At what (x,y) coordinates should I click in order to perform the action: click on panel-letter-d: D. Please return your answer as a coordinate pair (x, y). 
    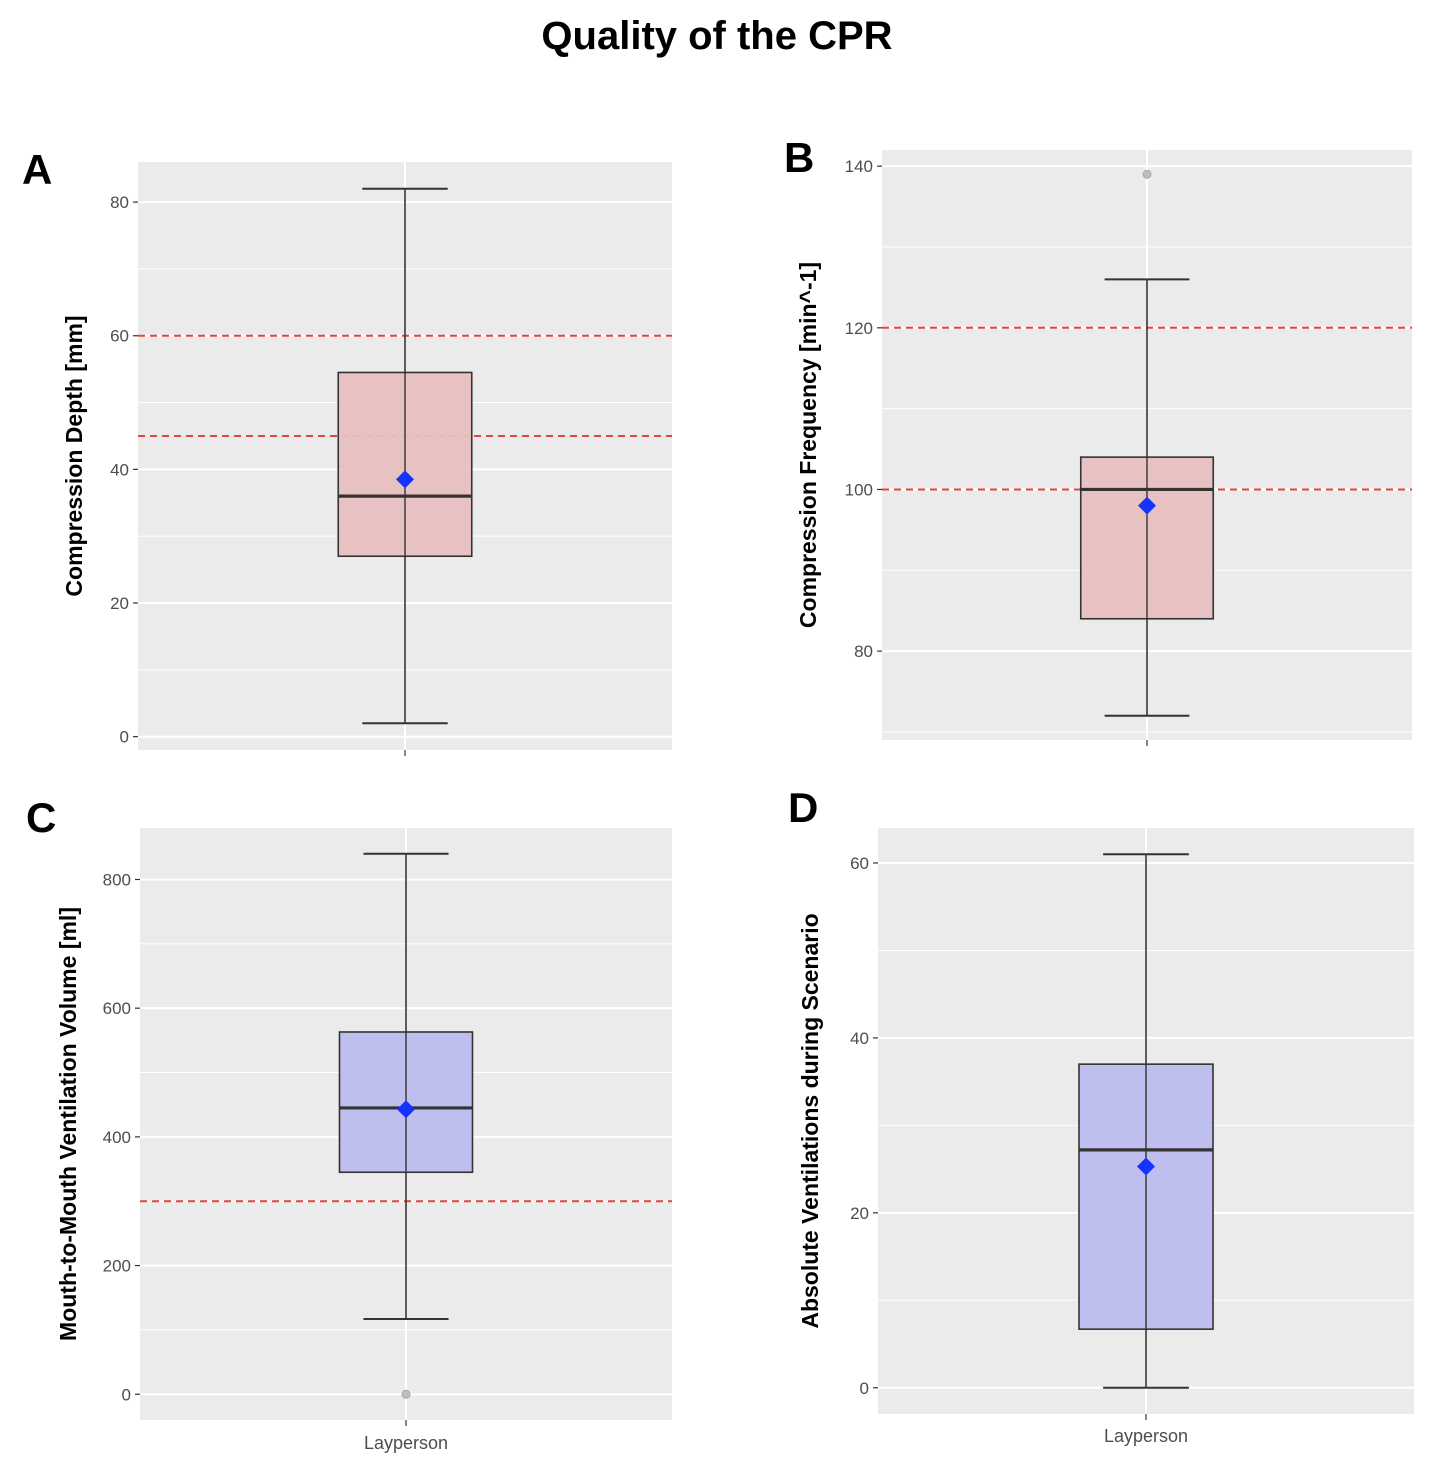
    Looking at the image, I should click on (803, 807).